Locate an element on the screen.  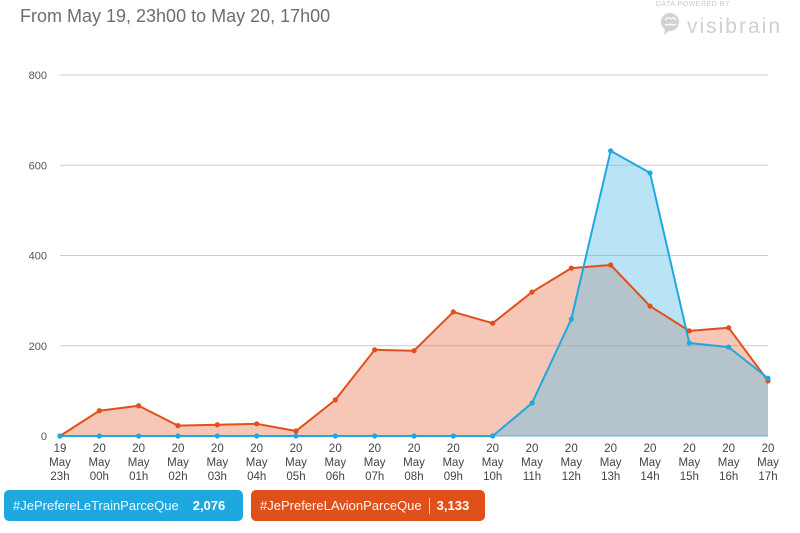
x-tick-label: 10h is located at coordinates (492, 477).